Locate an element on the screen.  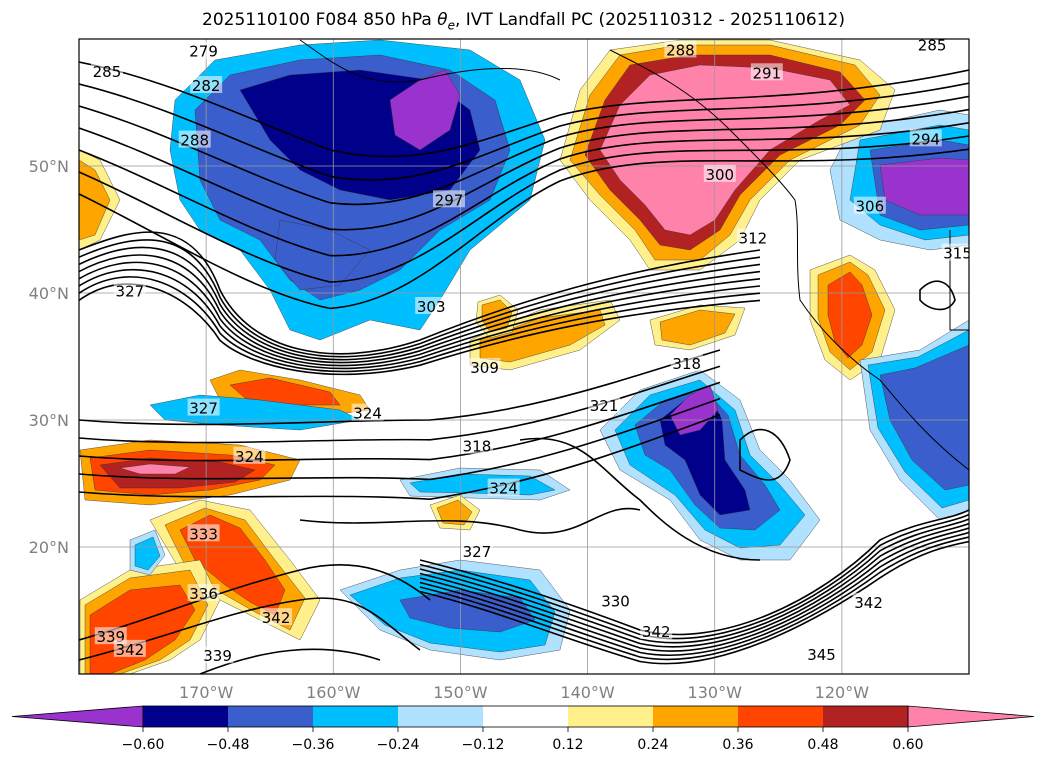
colorbar-tick-label: 0.12 is located at coordinates (567, 745).